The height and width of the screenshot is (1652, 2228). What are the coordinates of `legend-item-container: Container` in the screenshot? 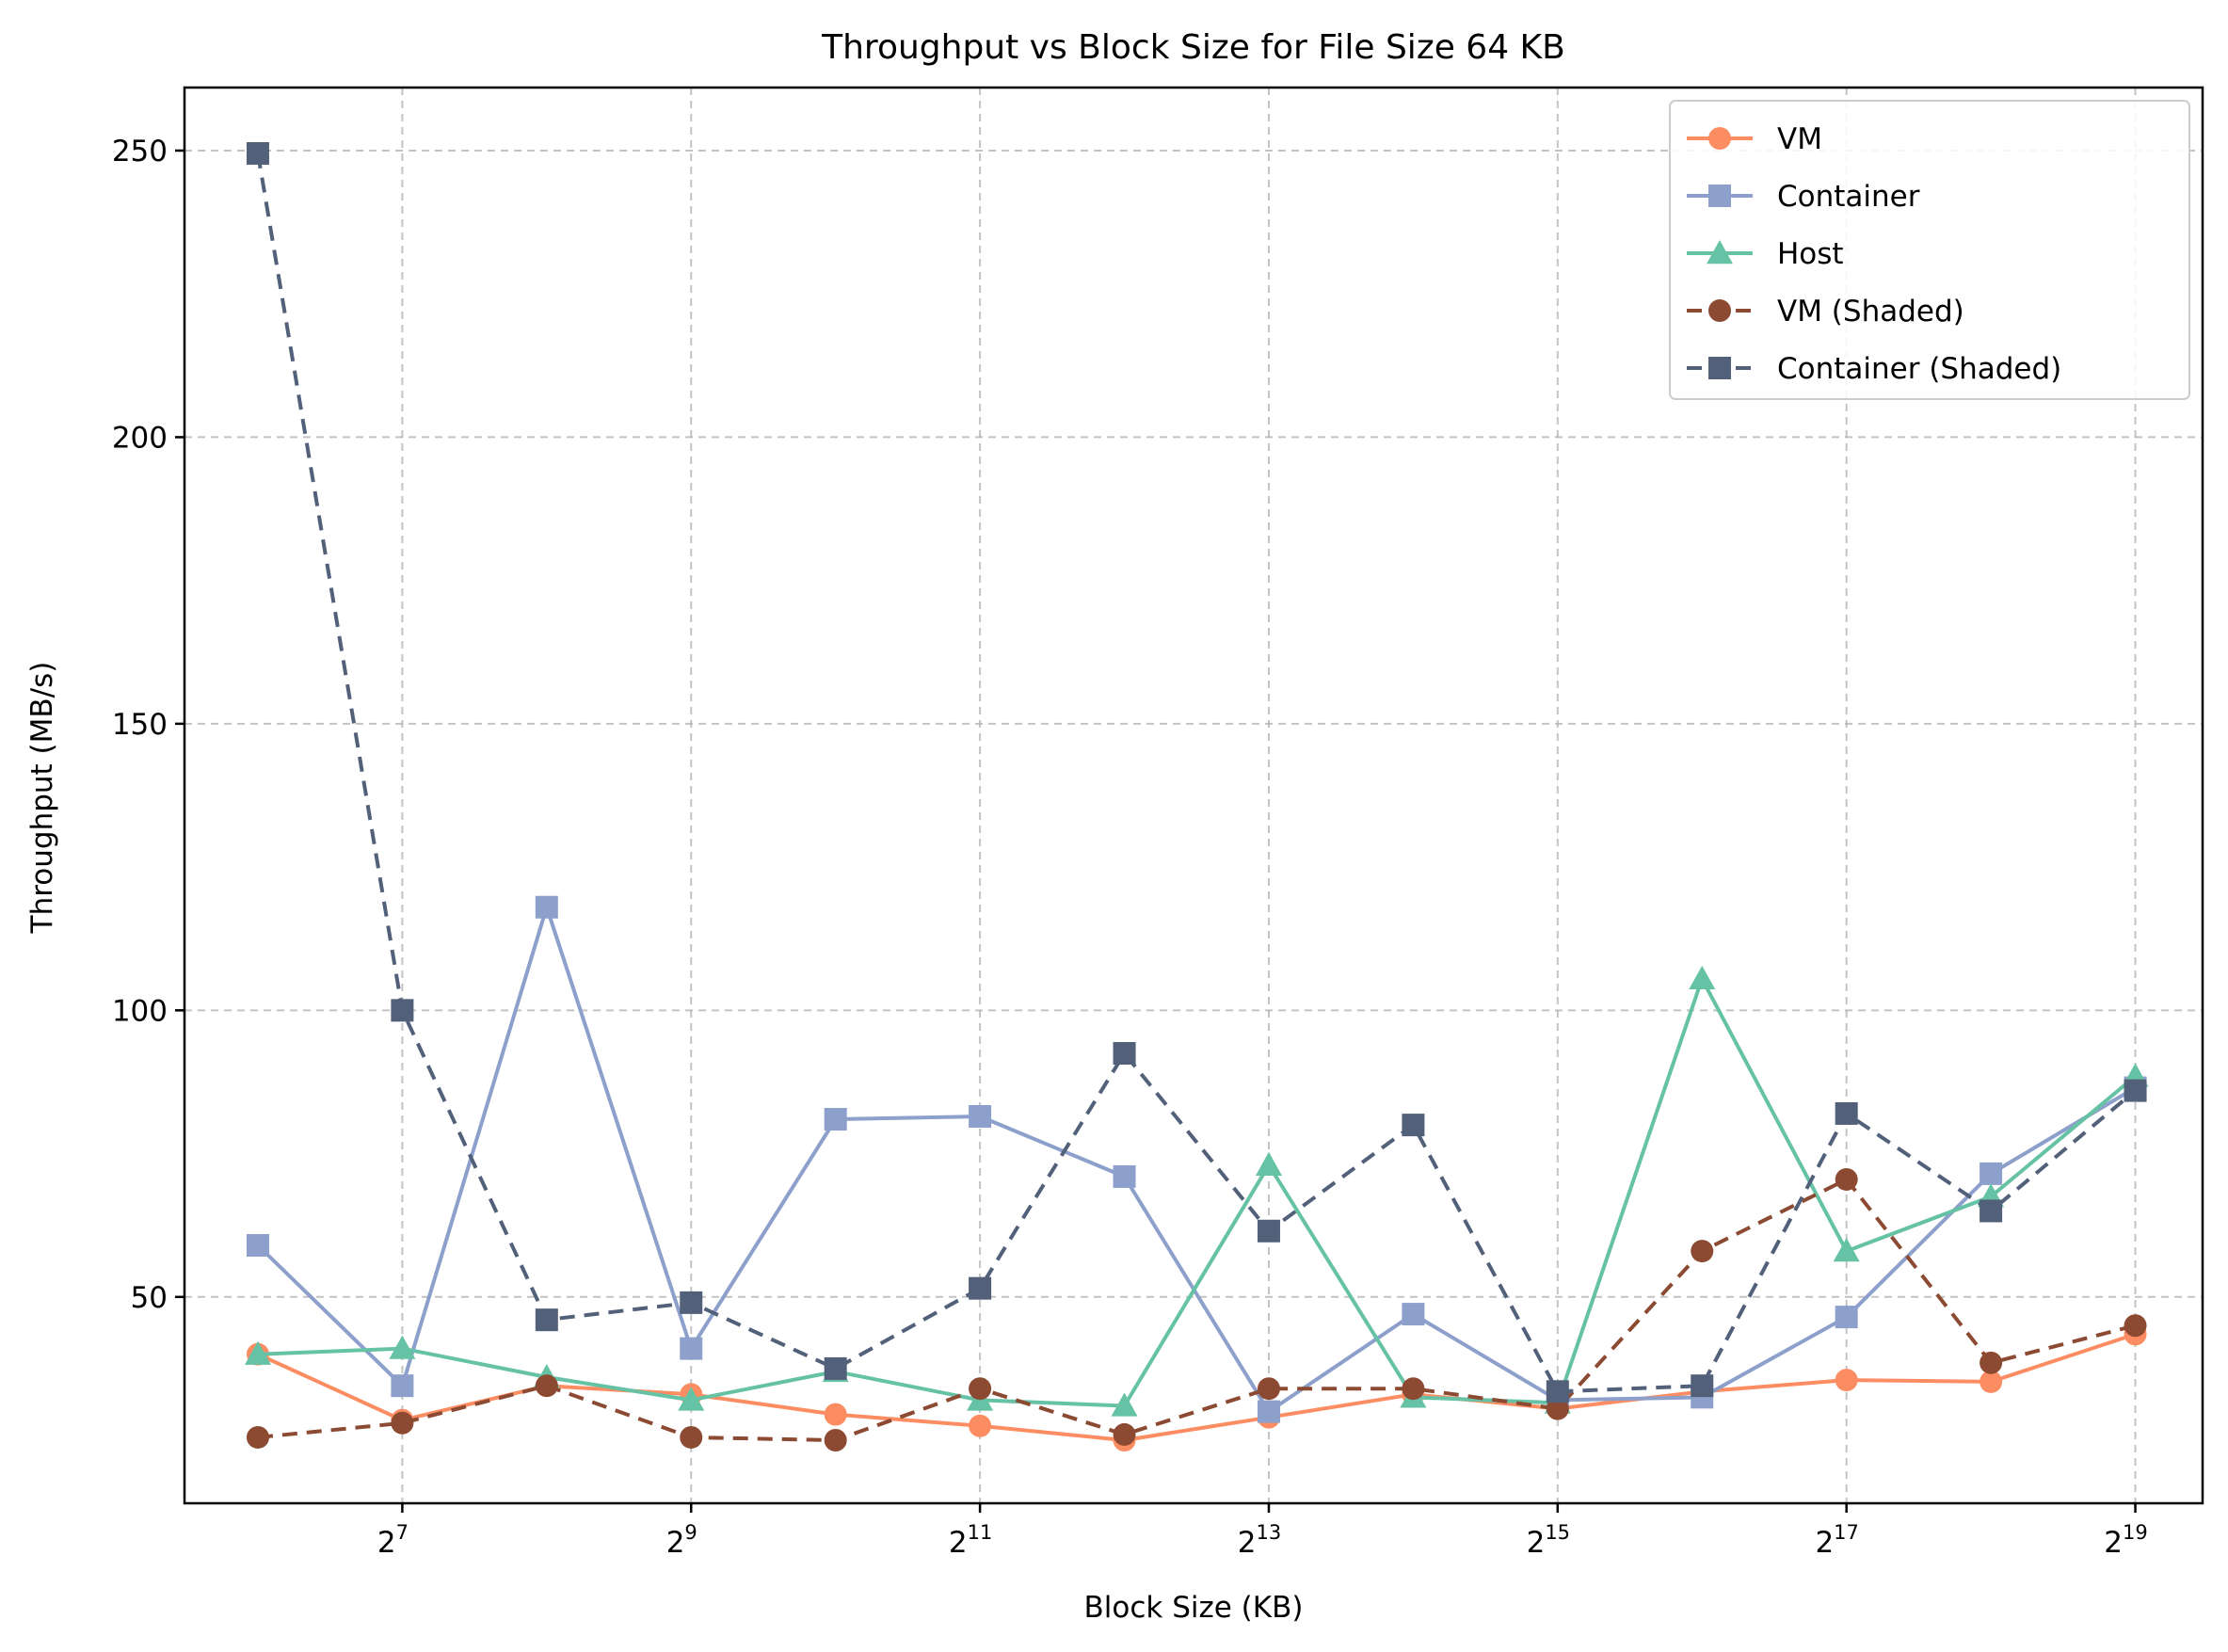 It's located at (1803, 197).